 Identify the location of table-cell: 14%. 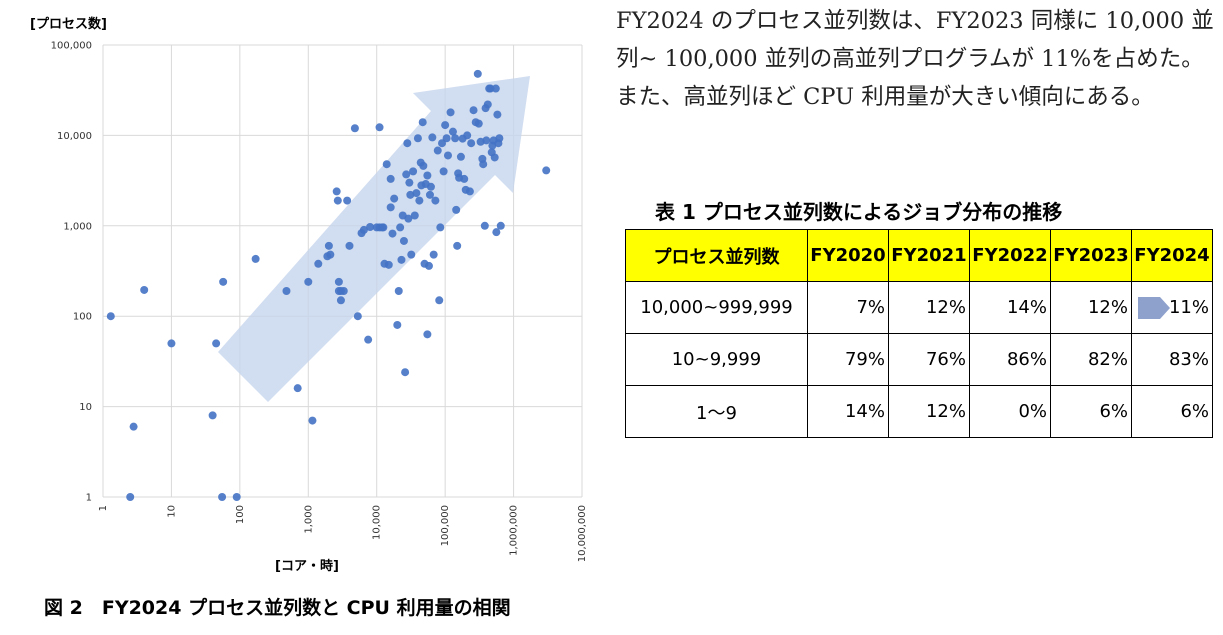
(848, 411).